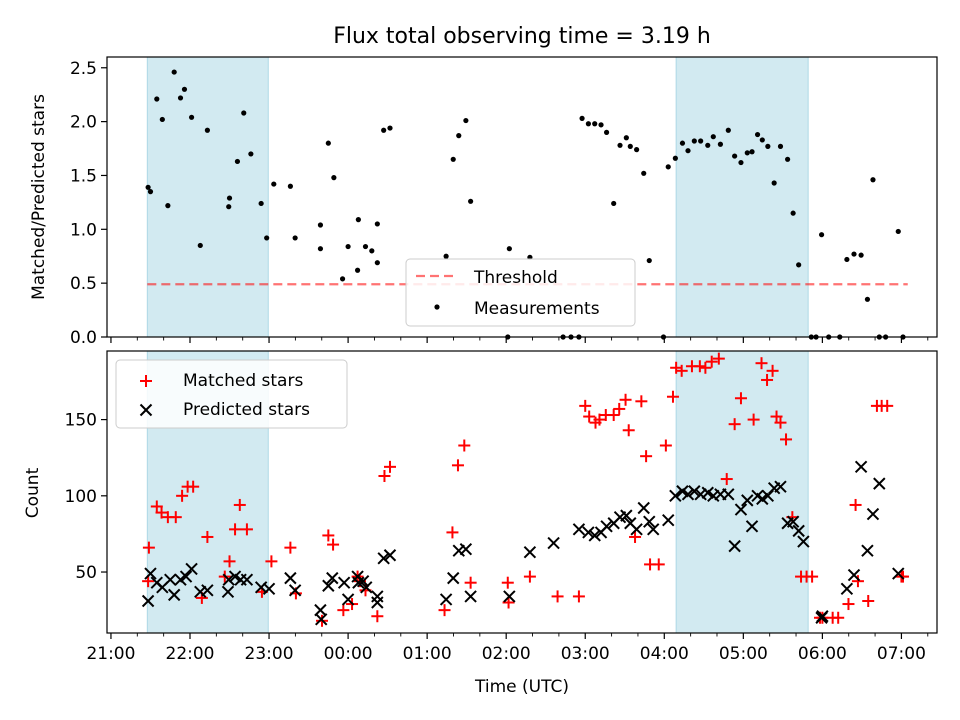  Describe the element at coordinates (83, 176) in the screenshot. I see `y-tick-label: 1.5` at that location.